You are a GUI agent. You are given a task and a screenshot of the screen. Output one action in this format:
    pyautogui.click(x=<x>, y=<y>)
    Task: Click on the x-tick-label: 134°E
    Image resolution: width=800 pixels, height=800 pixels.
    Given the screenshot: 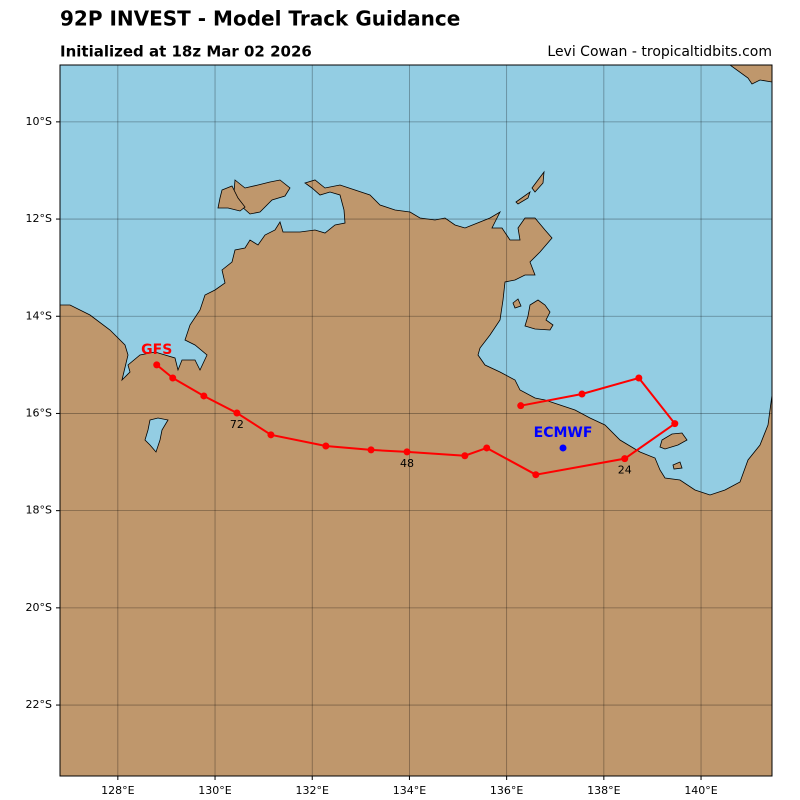 What is the action you would take?
    pyautogui.click(x=409, y=790)
    